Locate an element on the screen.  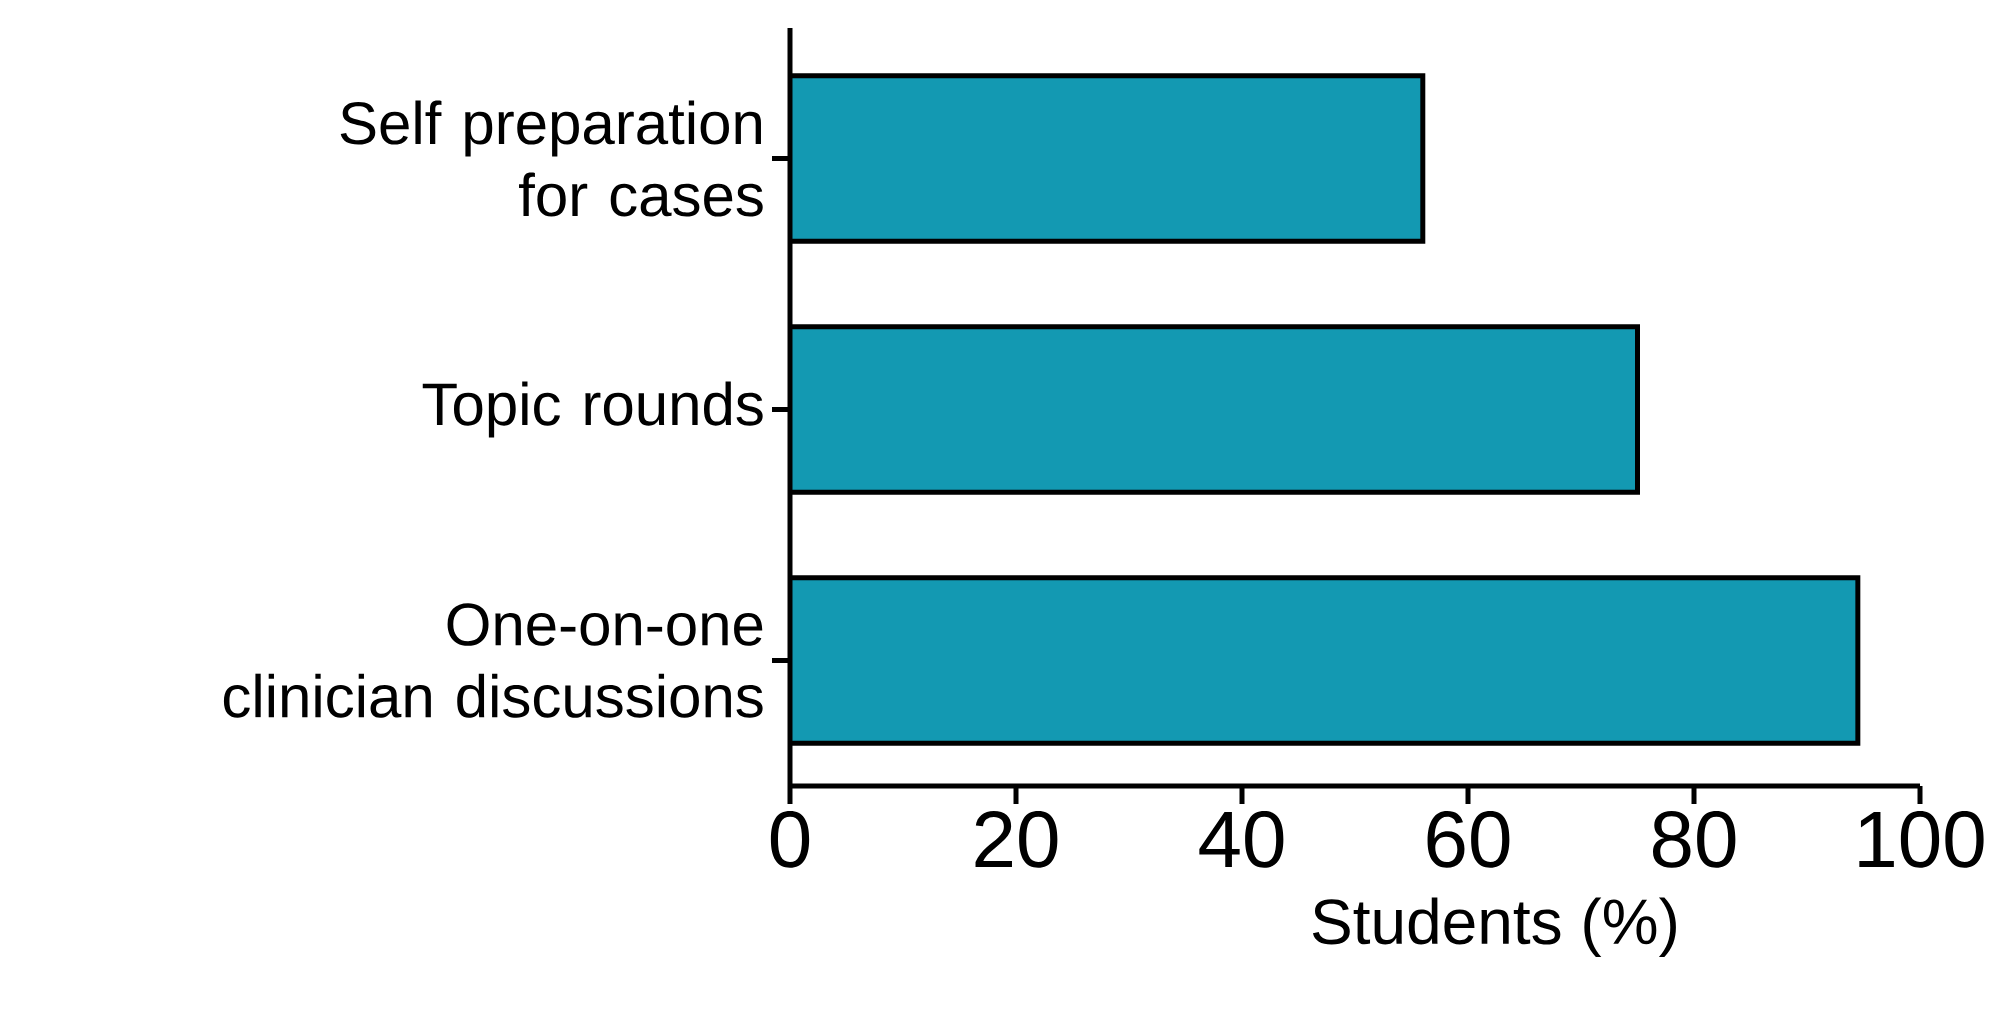
y-tick-label: Topic rounds is located at coordinates (592, 409).